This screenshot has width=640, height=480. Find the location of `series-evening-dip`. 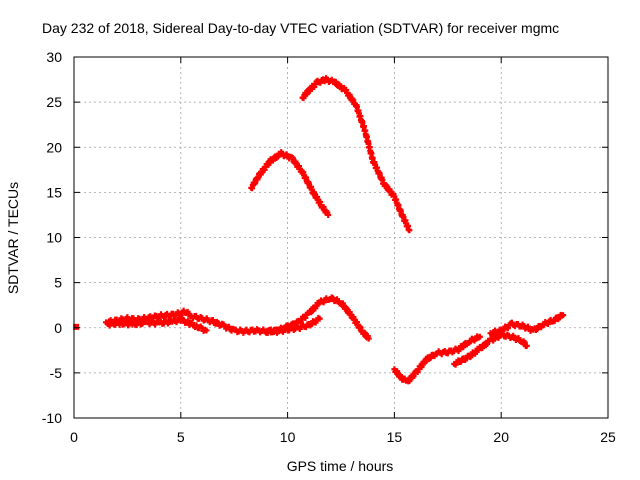

series-evening-dip is located at coordinates (437, 359).